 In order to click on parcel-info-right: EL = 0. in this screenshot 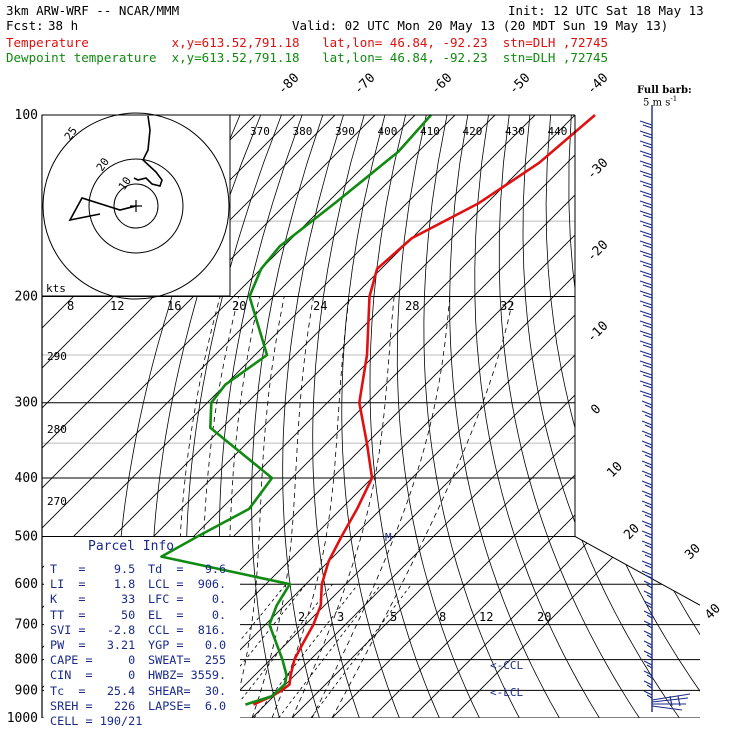, I will do `click(187, 614)`.